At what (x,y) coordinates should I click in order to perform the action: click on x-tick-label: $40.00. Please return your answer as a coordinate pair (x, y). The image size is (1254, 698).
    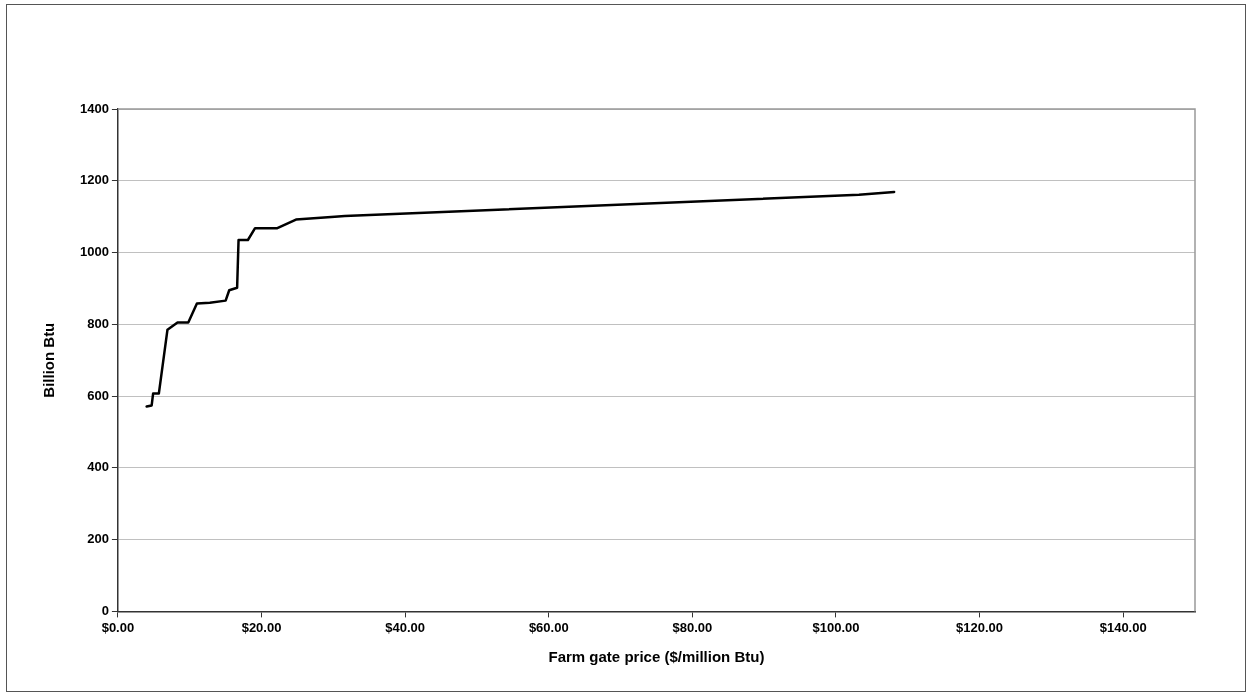
    Looking at the image, I should click on (405, 627).